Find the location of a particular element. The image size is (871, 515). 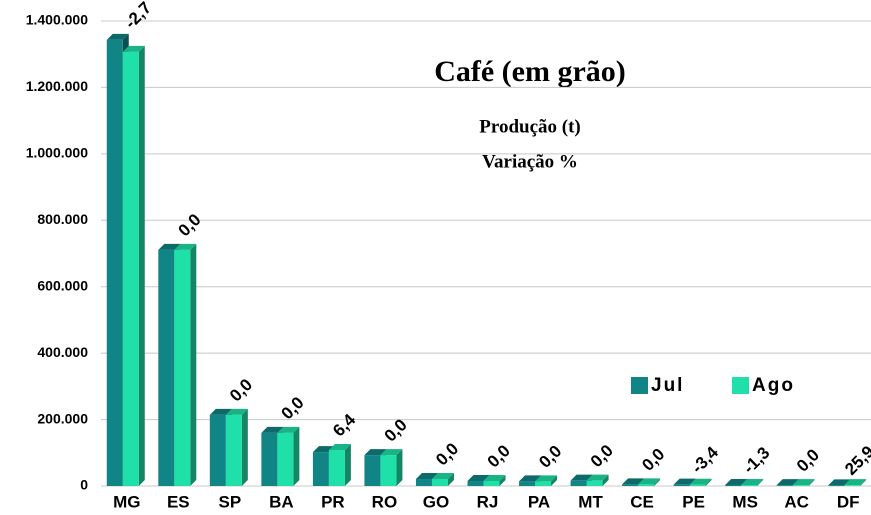

x-tick-label: DF is located at coordinates (848, 501).